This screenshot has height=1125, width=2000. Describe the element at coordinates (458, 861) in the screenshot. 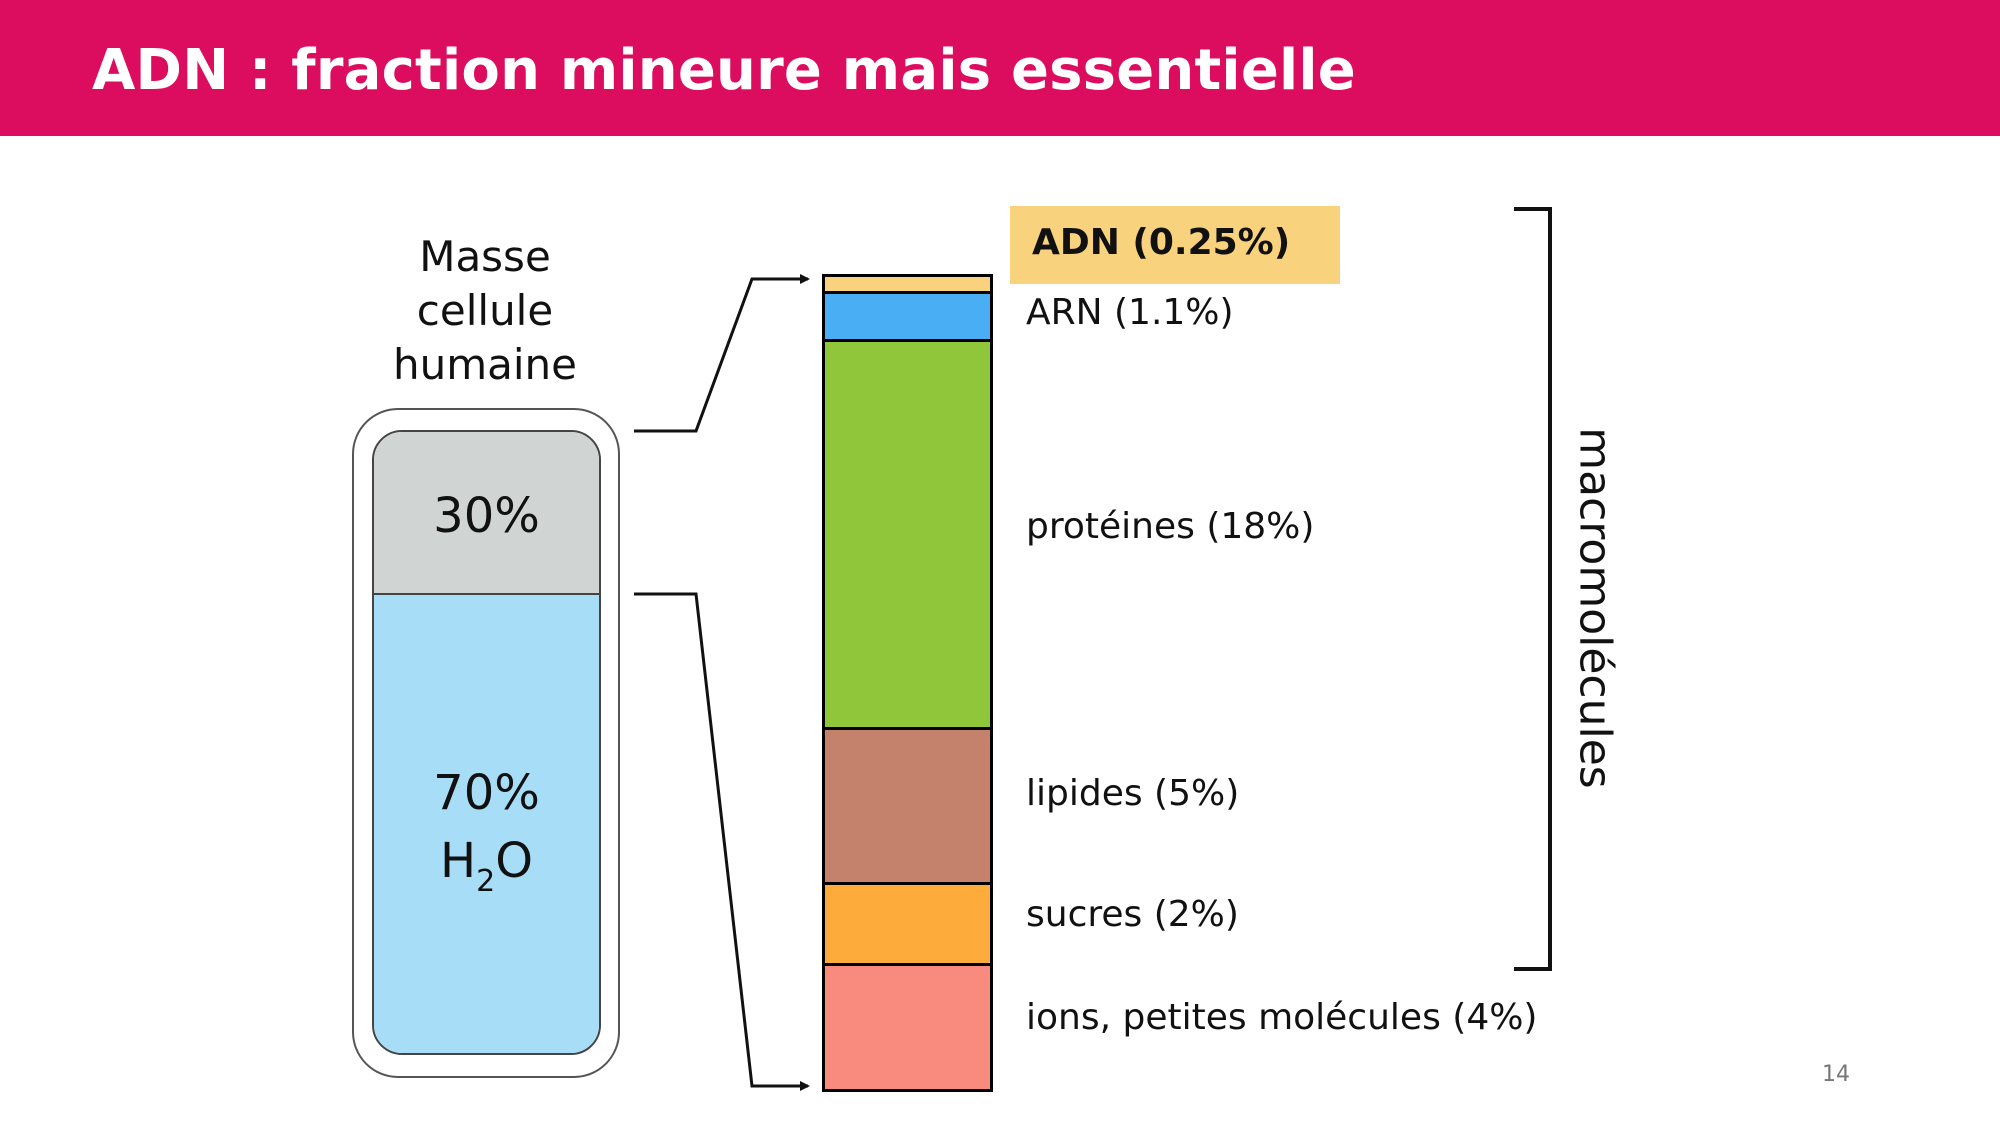

I see `formula-h: H` at that location.